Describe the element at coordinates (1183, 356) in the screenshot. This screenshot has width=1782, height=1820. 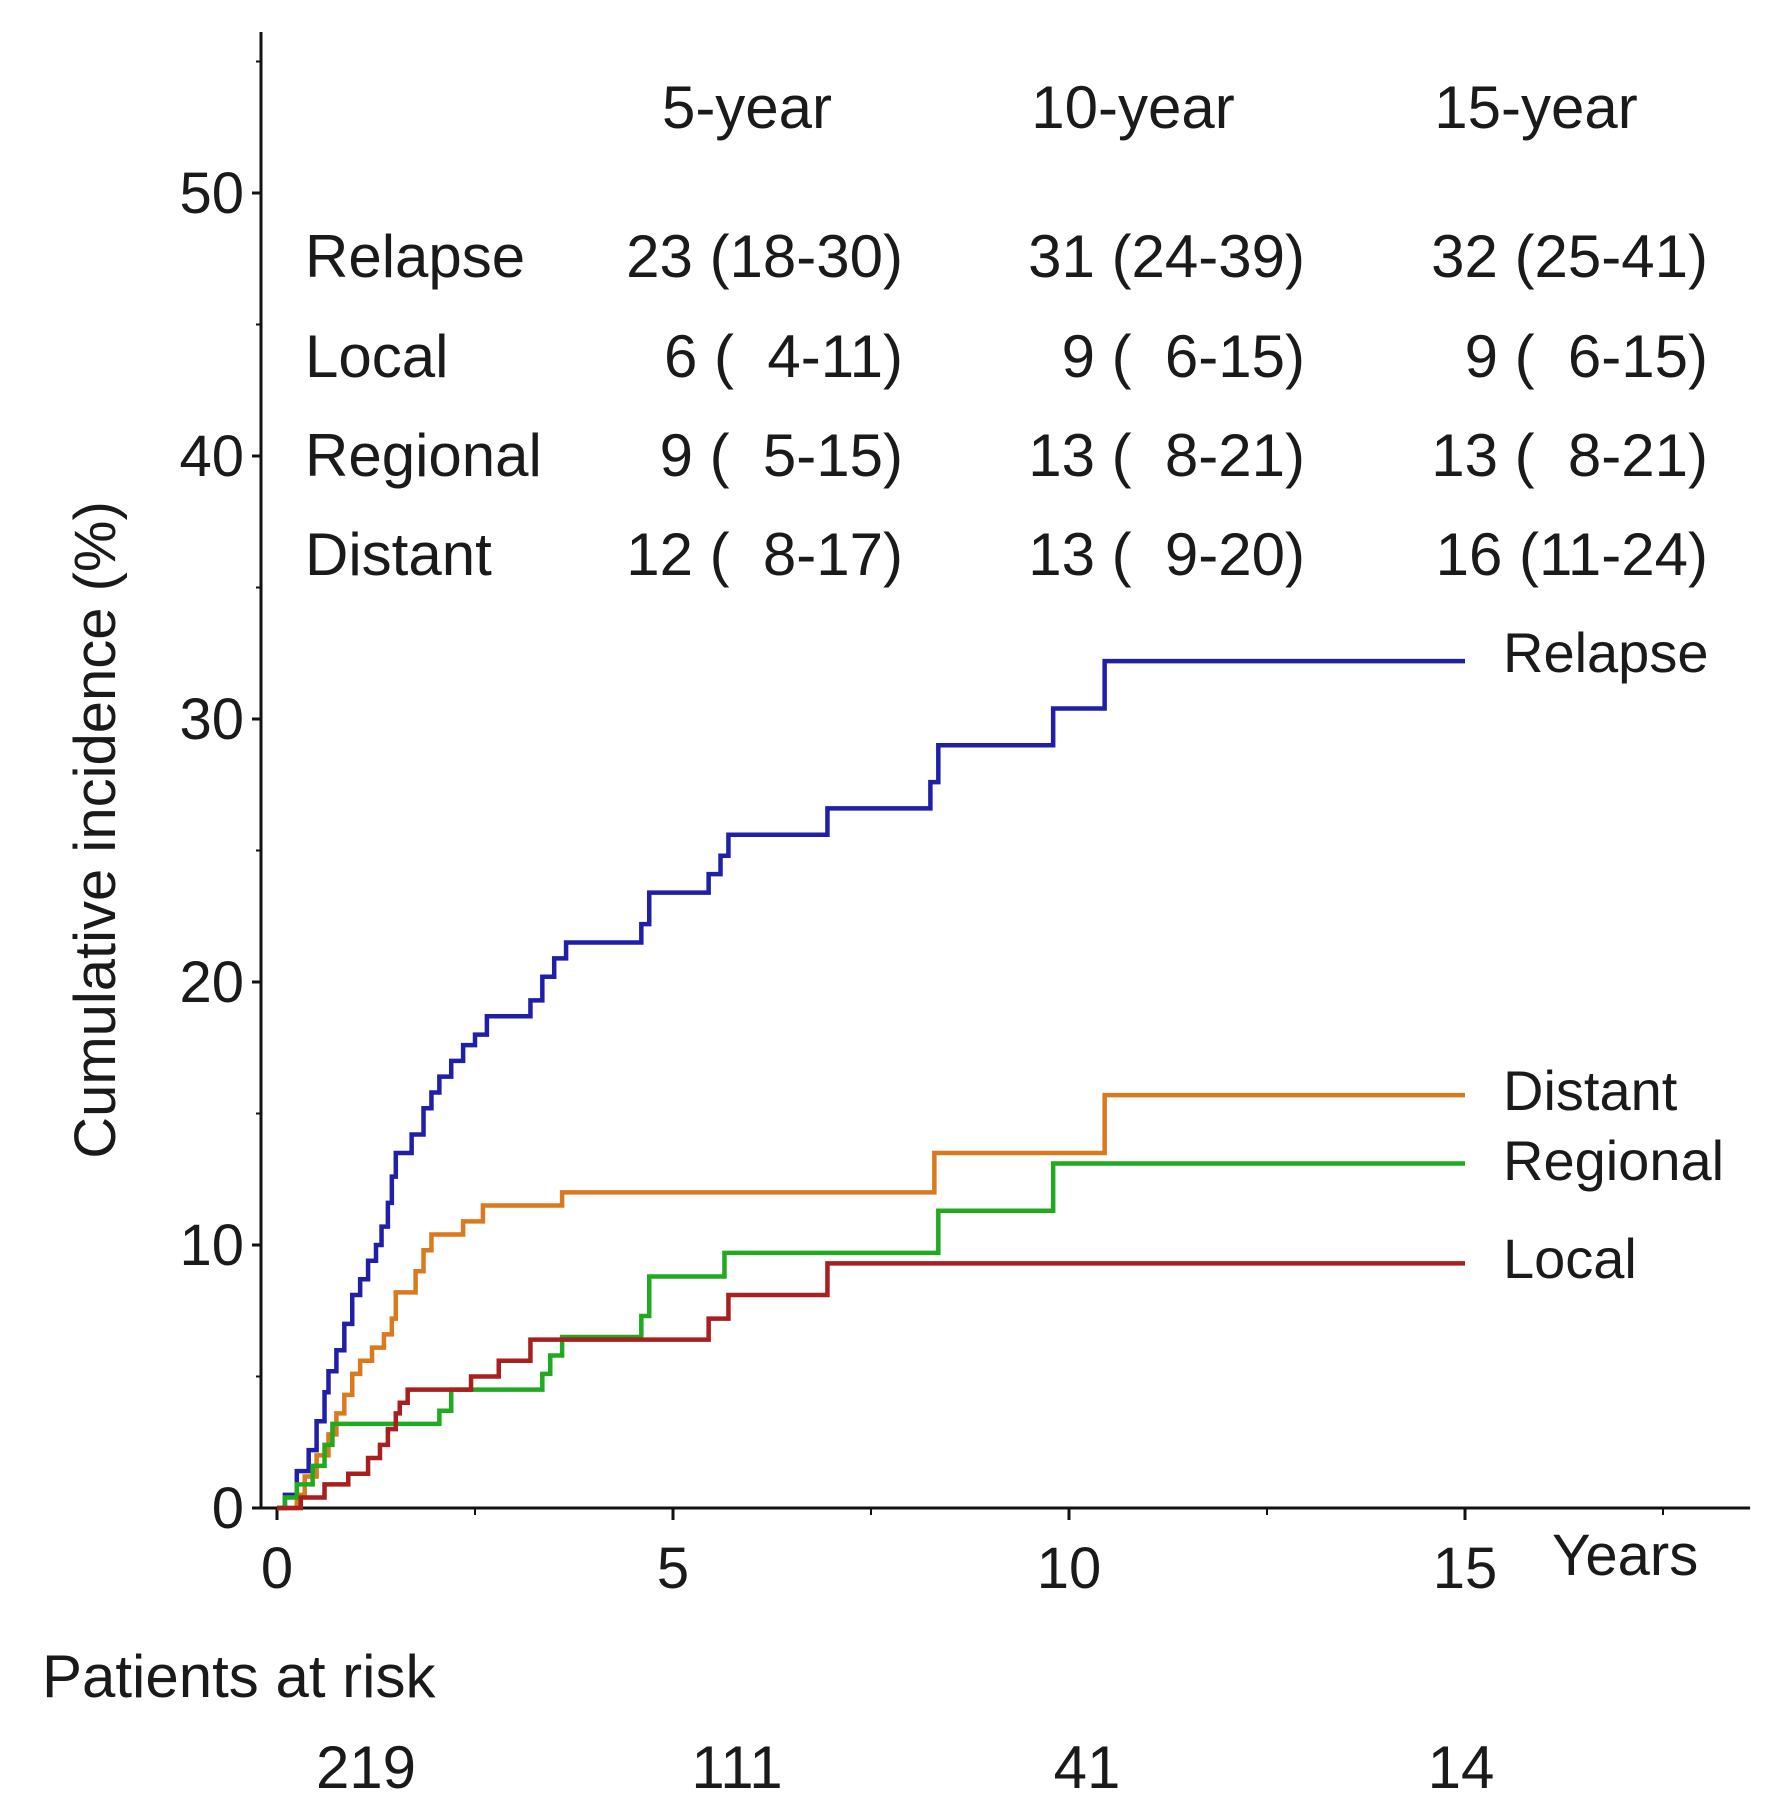
I see `table-cell-local-2: 9 ( 6-15)` at that location.